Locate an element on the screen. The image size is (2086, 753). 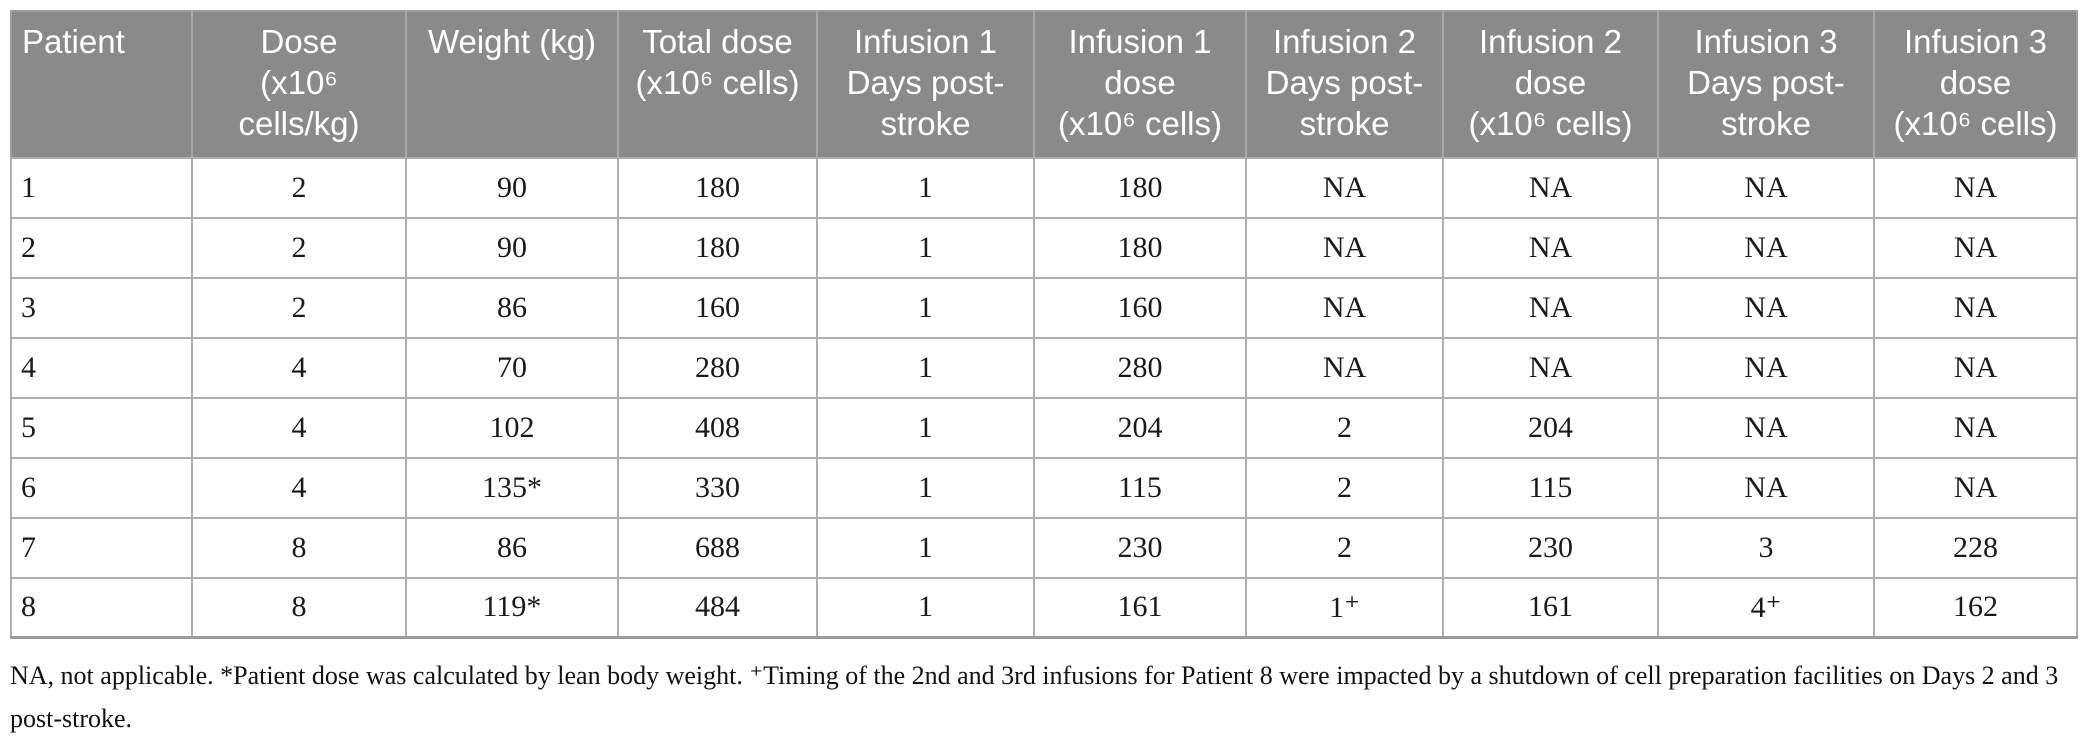
table-cell: 7 is located at coordinates (101, 547).